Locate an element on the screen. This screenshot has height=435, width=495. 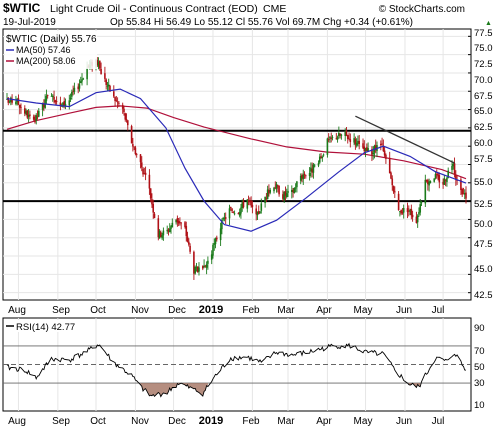
trendline-layer is located at coordinates (405, 139).